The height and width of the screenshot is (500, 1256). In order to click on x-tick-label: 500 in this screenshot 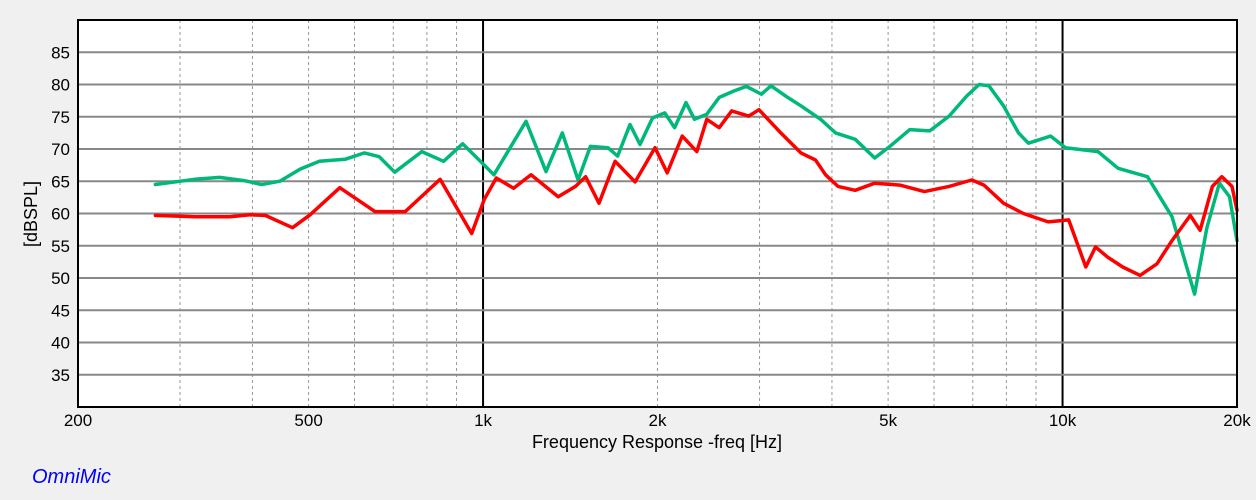, I will do `click(308, 420)`.